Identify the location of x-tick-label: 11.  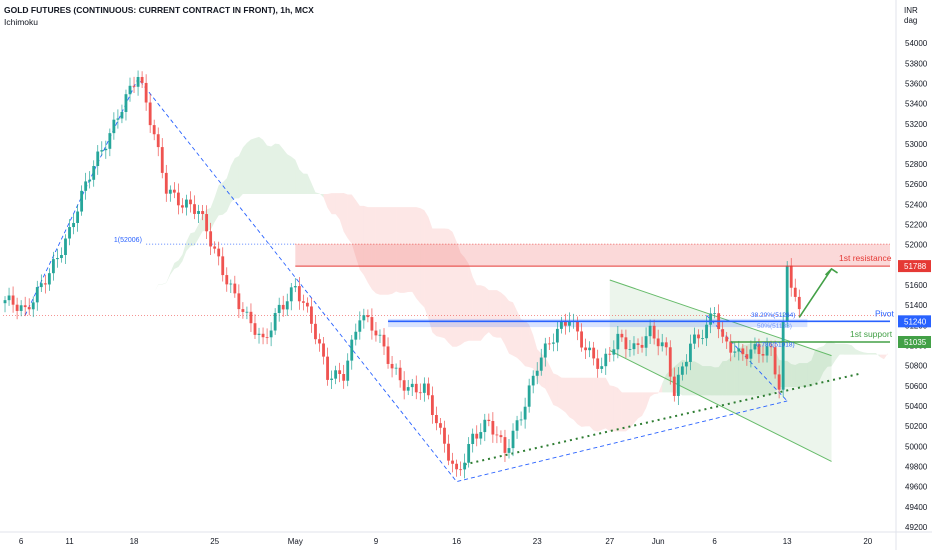
(69, 541).